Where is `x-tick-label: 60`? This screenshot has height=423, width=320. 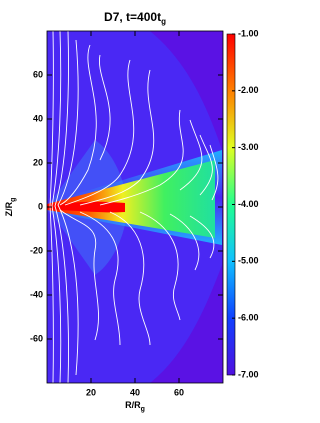
x-tick-label: 60 is located at coordinates (179, 392).